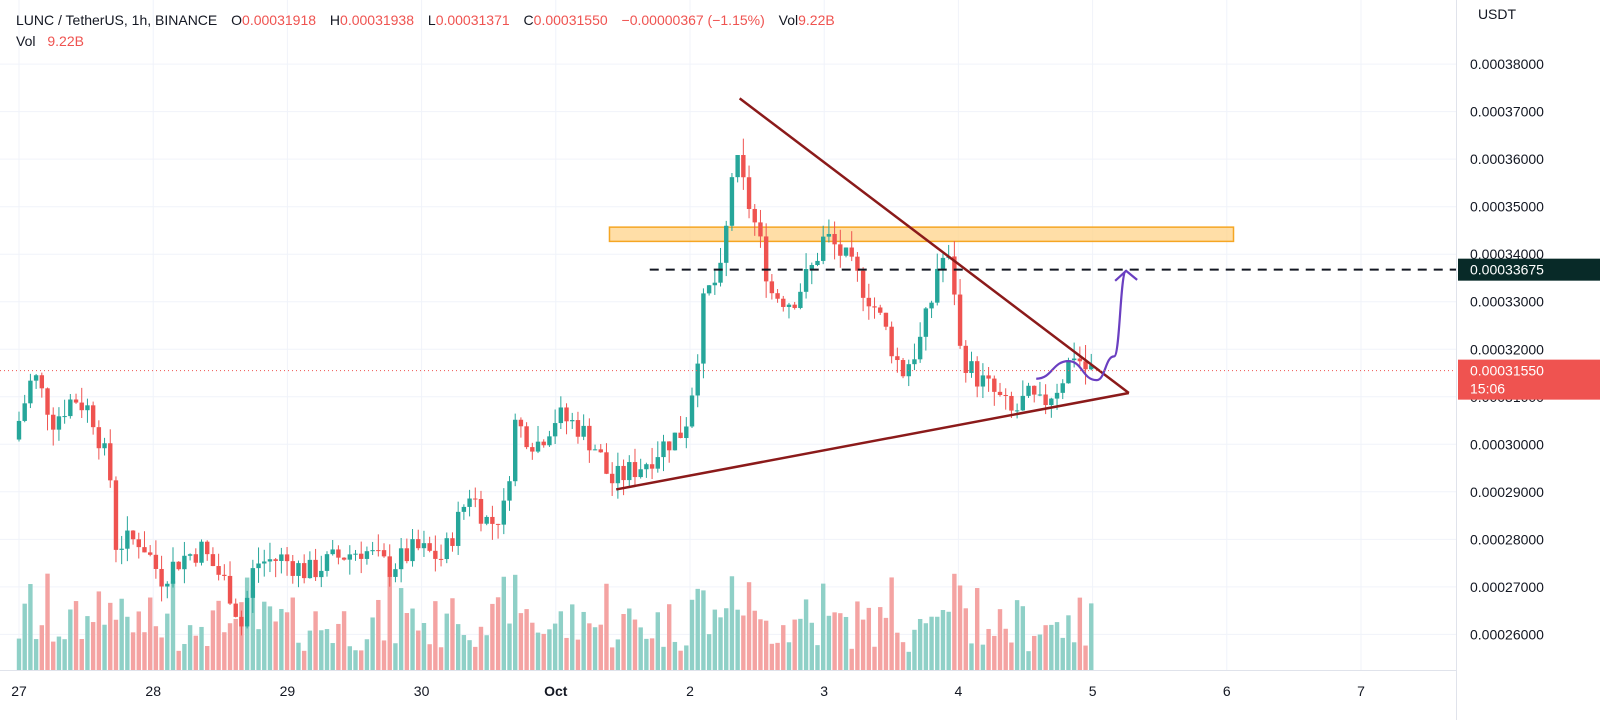 This screenshot has width=1600, height=720. Describe the element at coordinates (1529, 379) in the screenshot. I see `last-price-tag` at that location.